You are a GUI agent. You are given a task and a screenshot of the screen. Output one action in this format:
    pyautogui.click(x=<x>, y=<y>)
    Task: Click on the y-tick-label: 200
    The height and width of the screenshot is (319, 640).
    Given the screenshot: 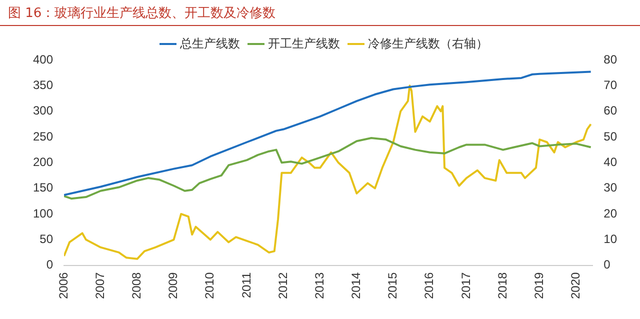 What is the action you would take?
    pyautogui.click(x=43, y=161)
    